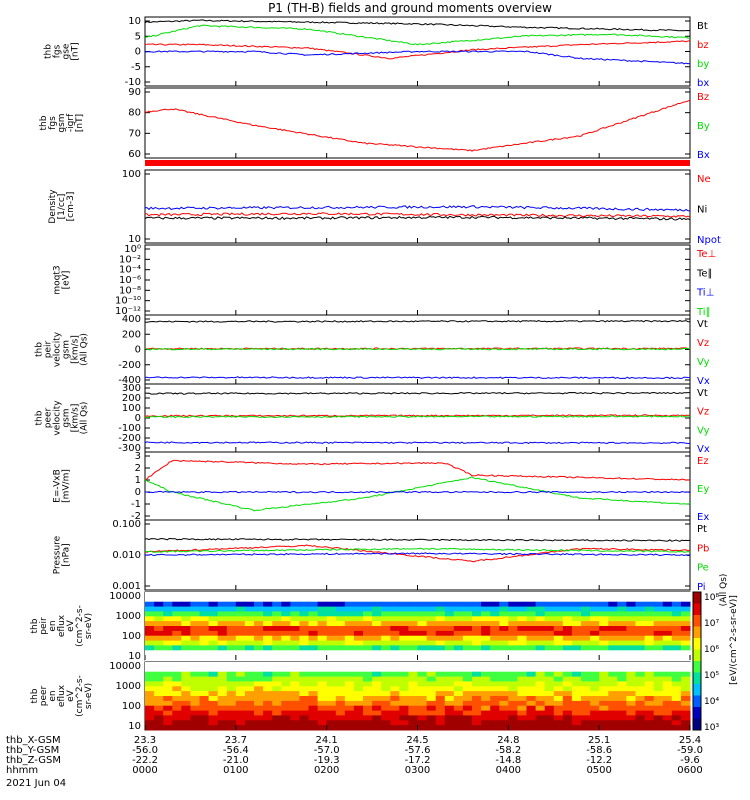 This screenshot has height=800, width=750. I want to click on ylabel-line: [nT], so click(80, 123).